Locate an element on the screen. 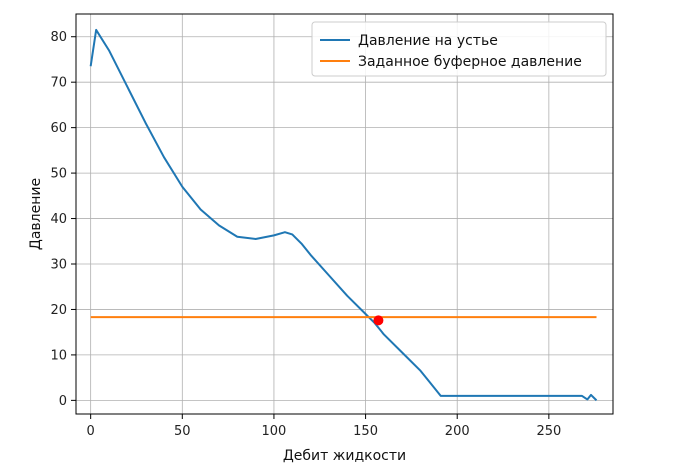 The image size is (675, 473). y-tick-label: 30 is located at coordinates (58, 265).